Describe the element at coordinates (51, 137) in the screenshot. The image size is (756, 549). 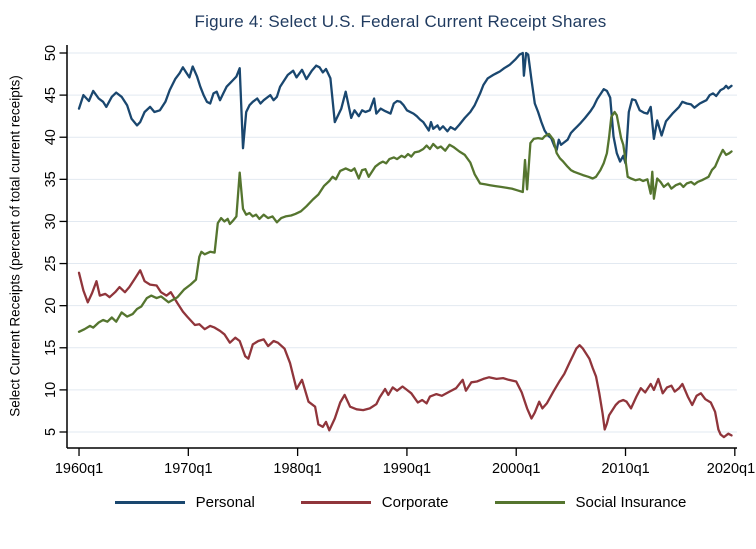
I see `y-tick-label: 40` at that location.